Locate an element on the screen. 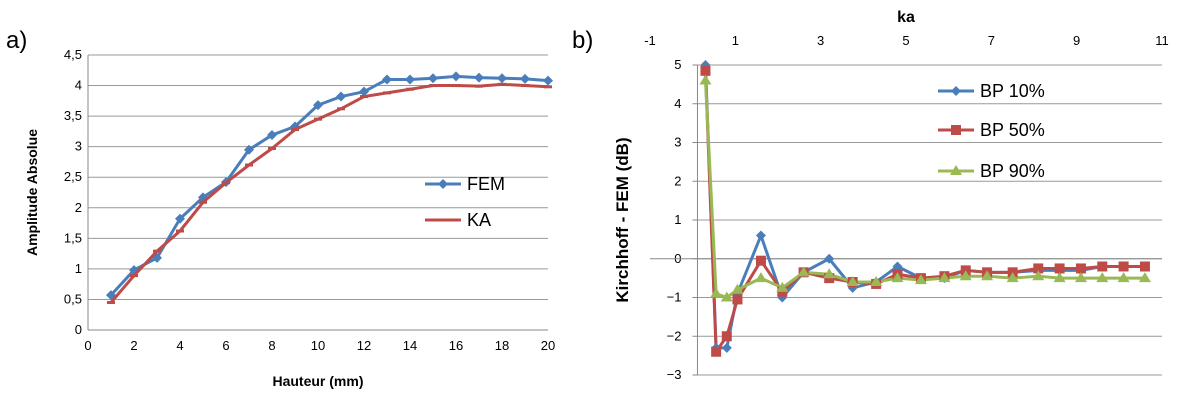  legend-label: FEM is located at coordinates (486, 184).